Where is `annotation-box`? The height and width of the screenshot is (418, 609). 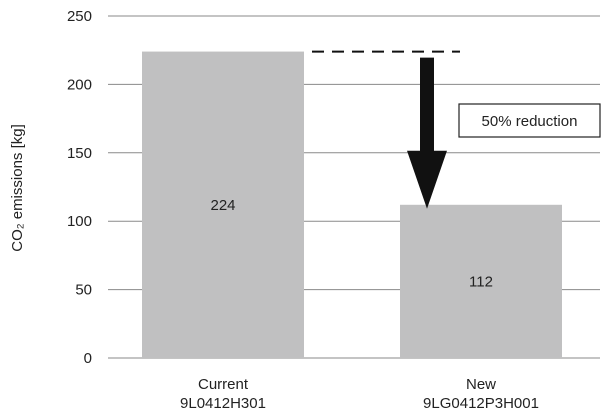 annotation-box is located at coordinates (529, 120).